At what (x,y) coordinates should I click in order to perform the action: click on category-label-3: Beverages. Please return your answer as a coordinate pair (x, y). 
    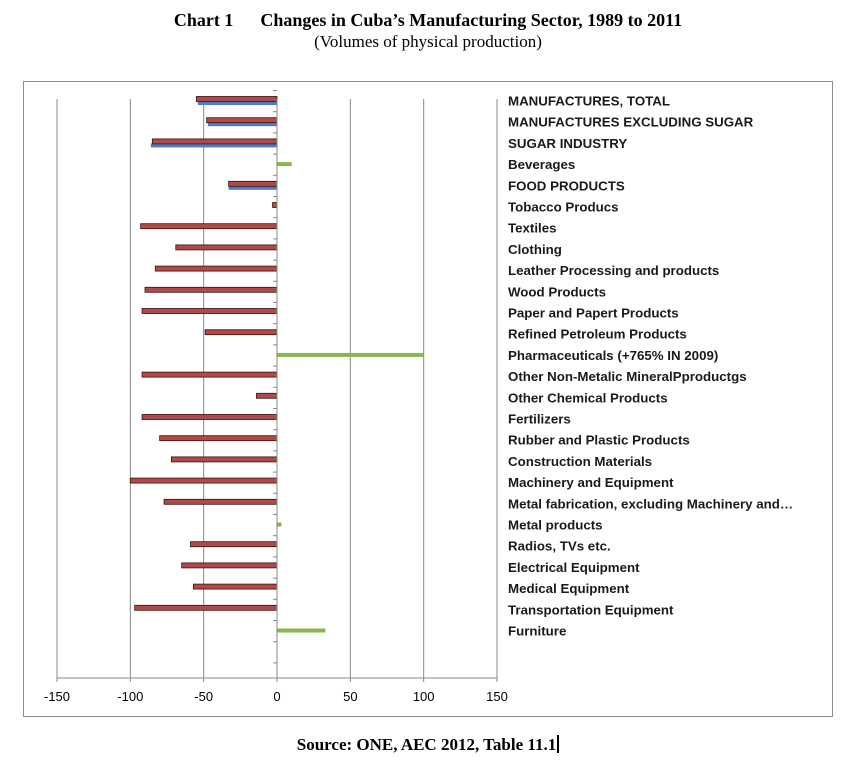
    Looking at the image, I should click on (541, 164).